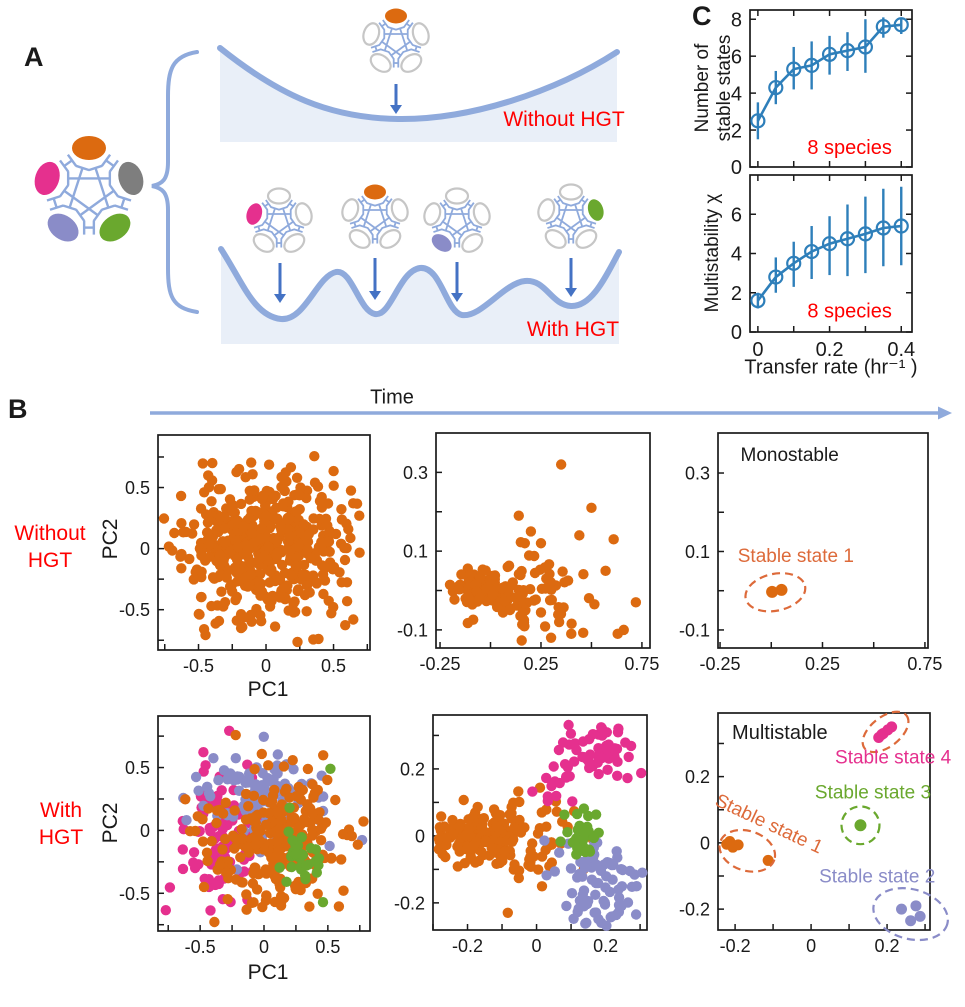 The width and height of the screenshot is (965, 1007). What do you see at coordinates (831, 367) in the screenshot?
I see `c-xlabel: Transfer rate (hr⁻¹ )` at bounding box center [831, 367].